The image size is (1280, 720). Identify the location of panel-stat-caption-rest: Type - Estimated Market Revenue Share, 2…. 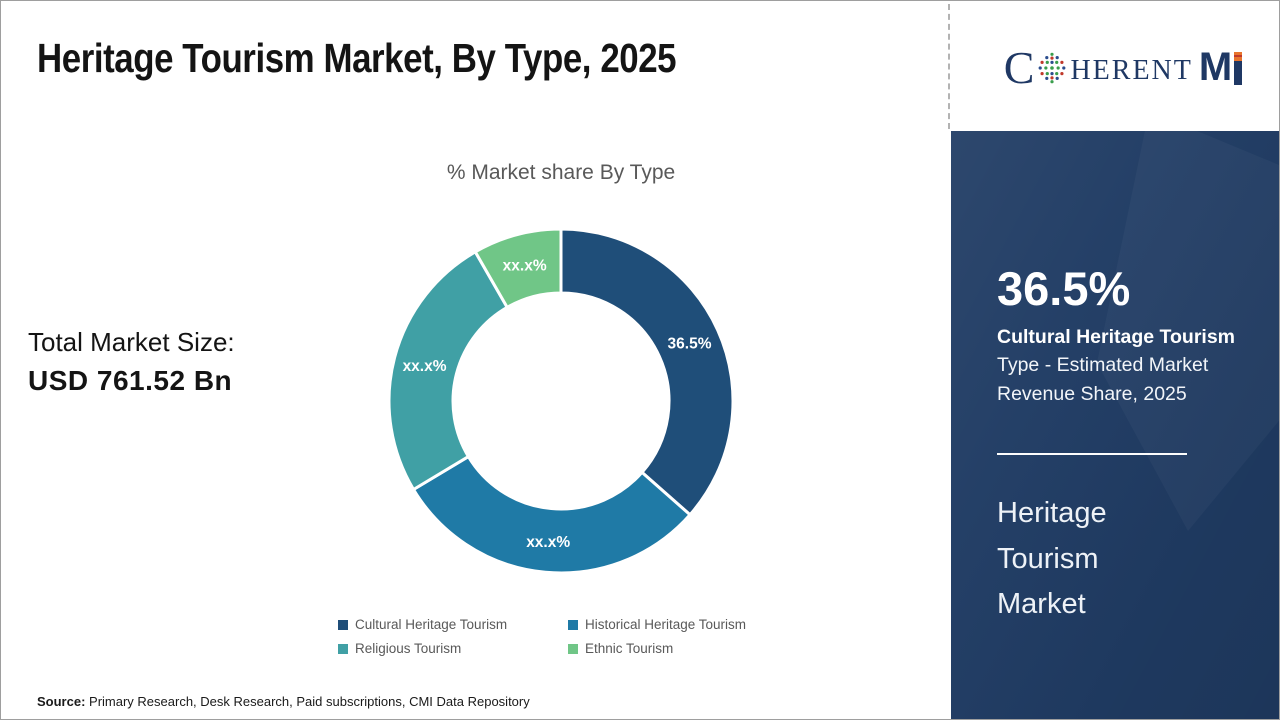
(1103, 379).